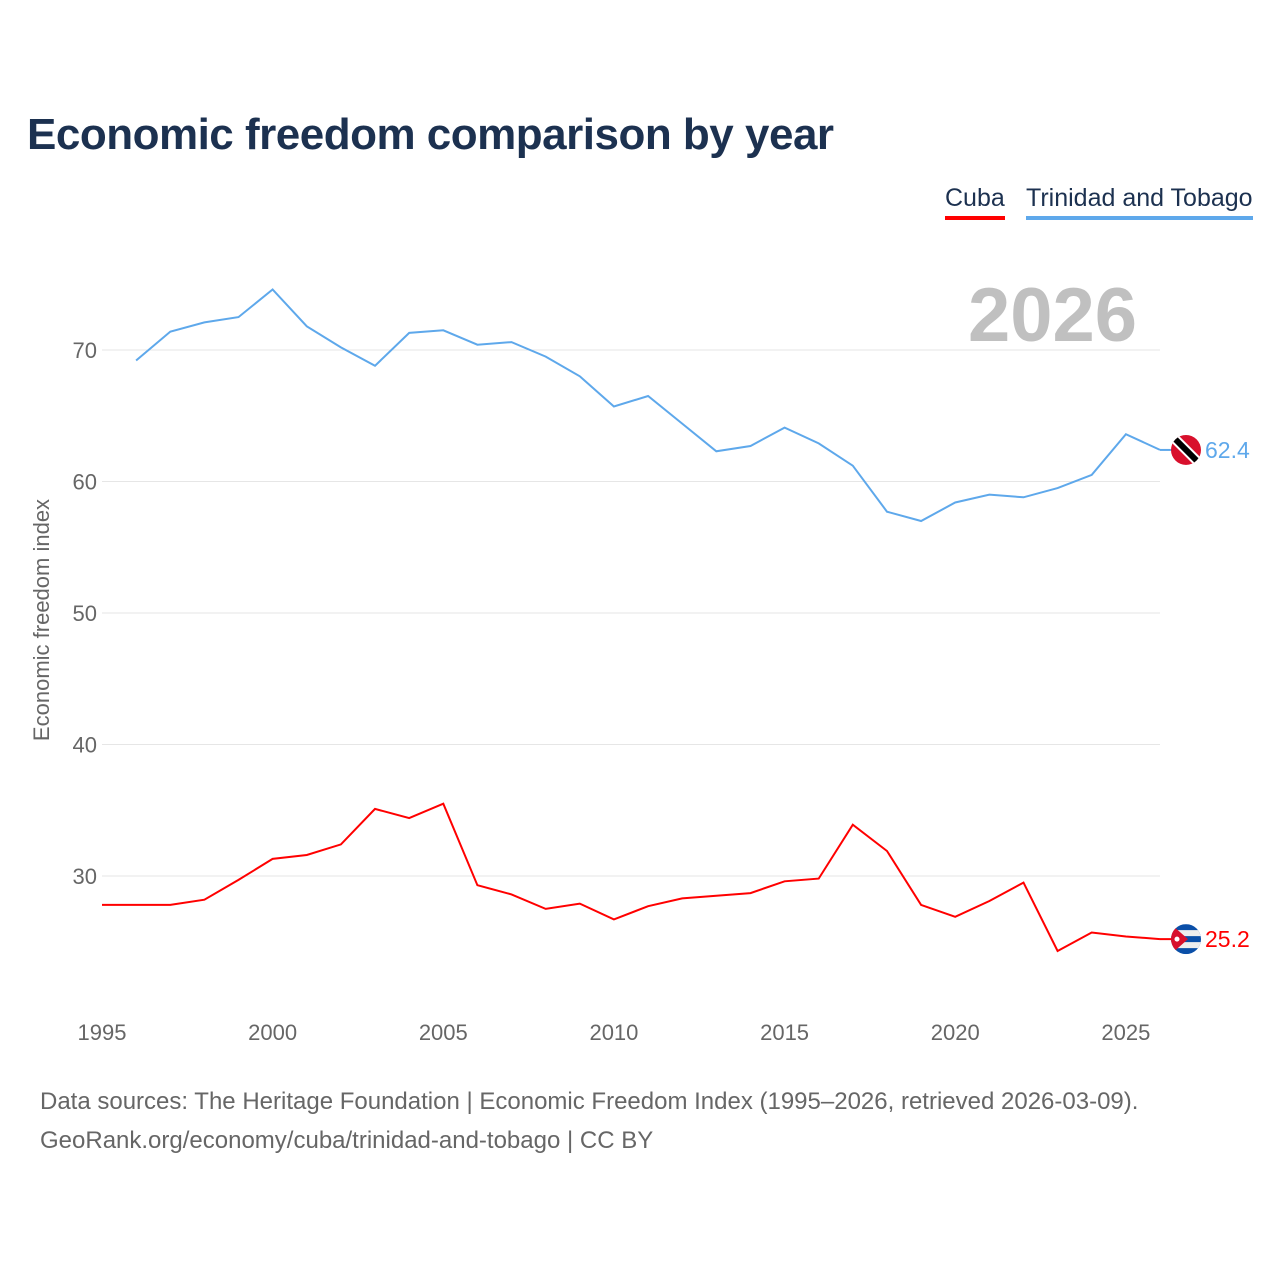 Image resolution: width=1280 pixels, height=1280 pixels. Describe the element at coordinates (85, 350) in the screenshot. I see `y-tick-label: 70` at that location.